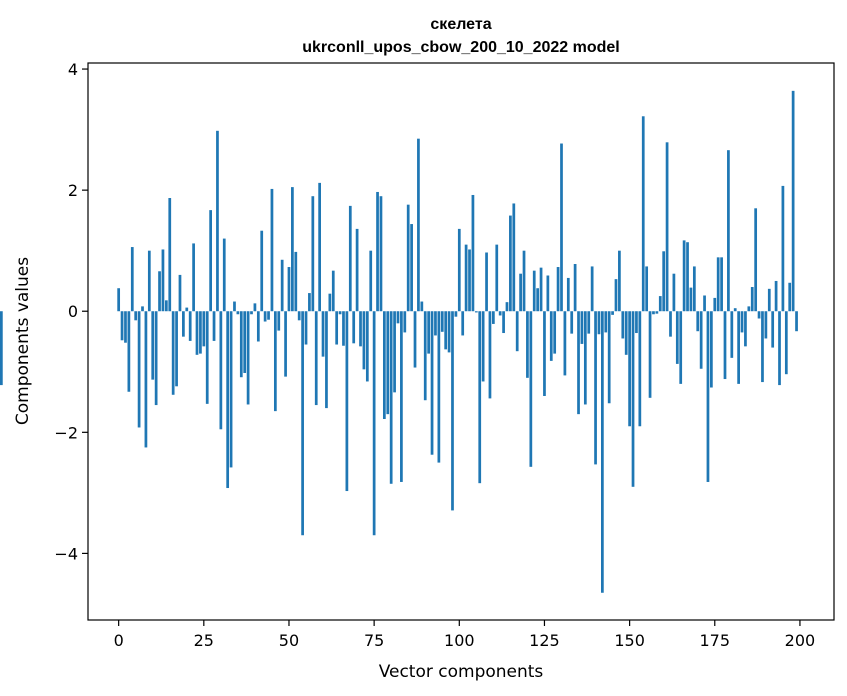 This screenshot has height=696, width=847. What do you see at coordinates (544, 640) in the screenshot?
I see `x-tick-label: 125` at bounding box center [544, 640].